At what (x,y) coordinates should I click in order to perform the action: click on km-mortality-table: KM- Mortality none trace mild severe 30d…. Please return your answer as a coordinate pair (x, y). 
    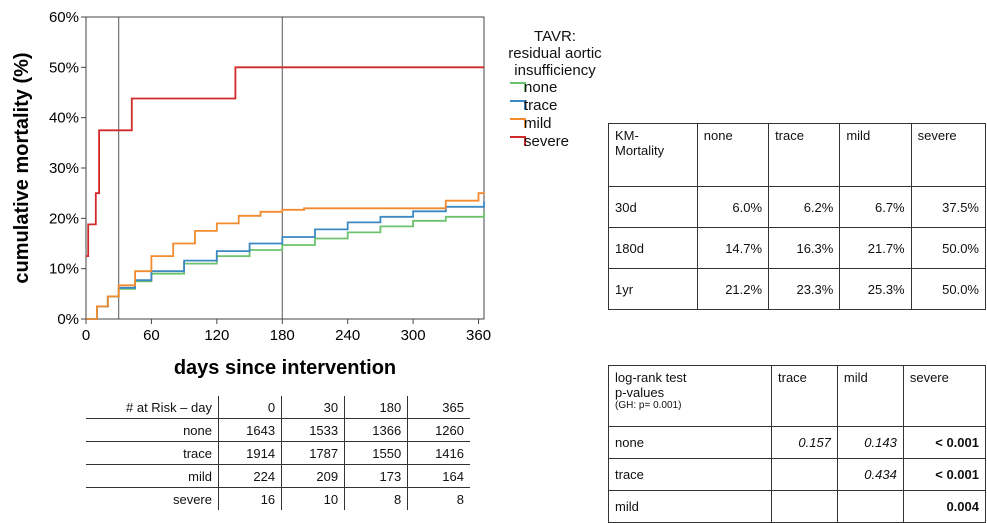
    Looking at the image, I should click on (797, 216).